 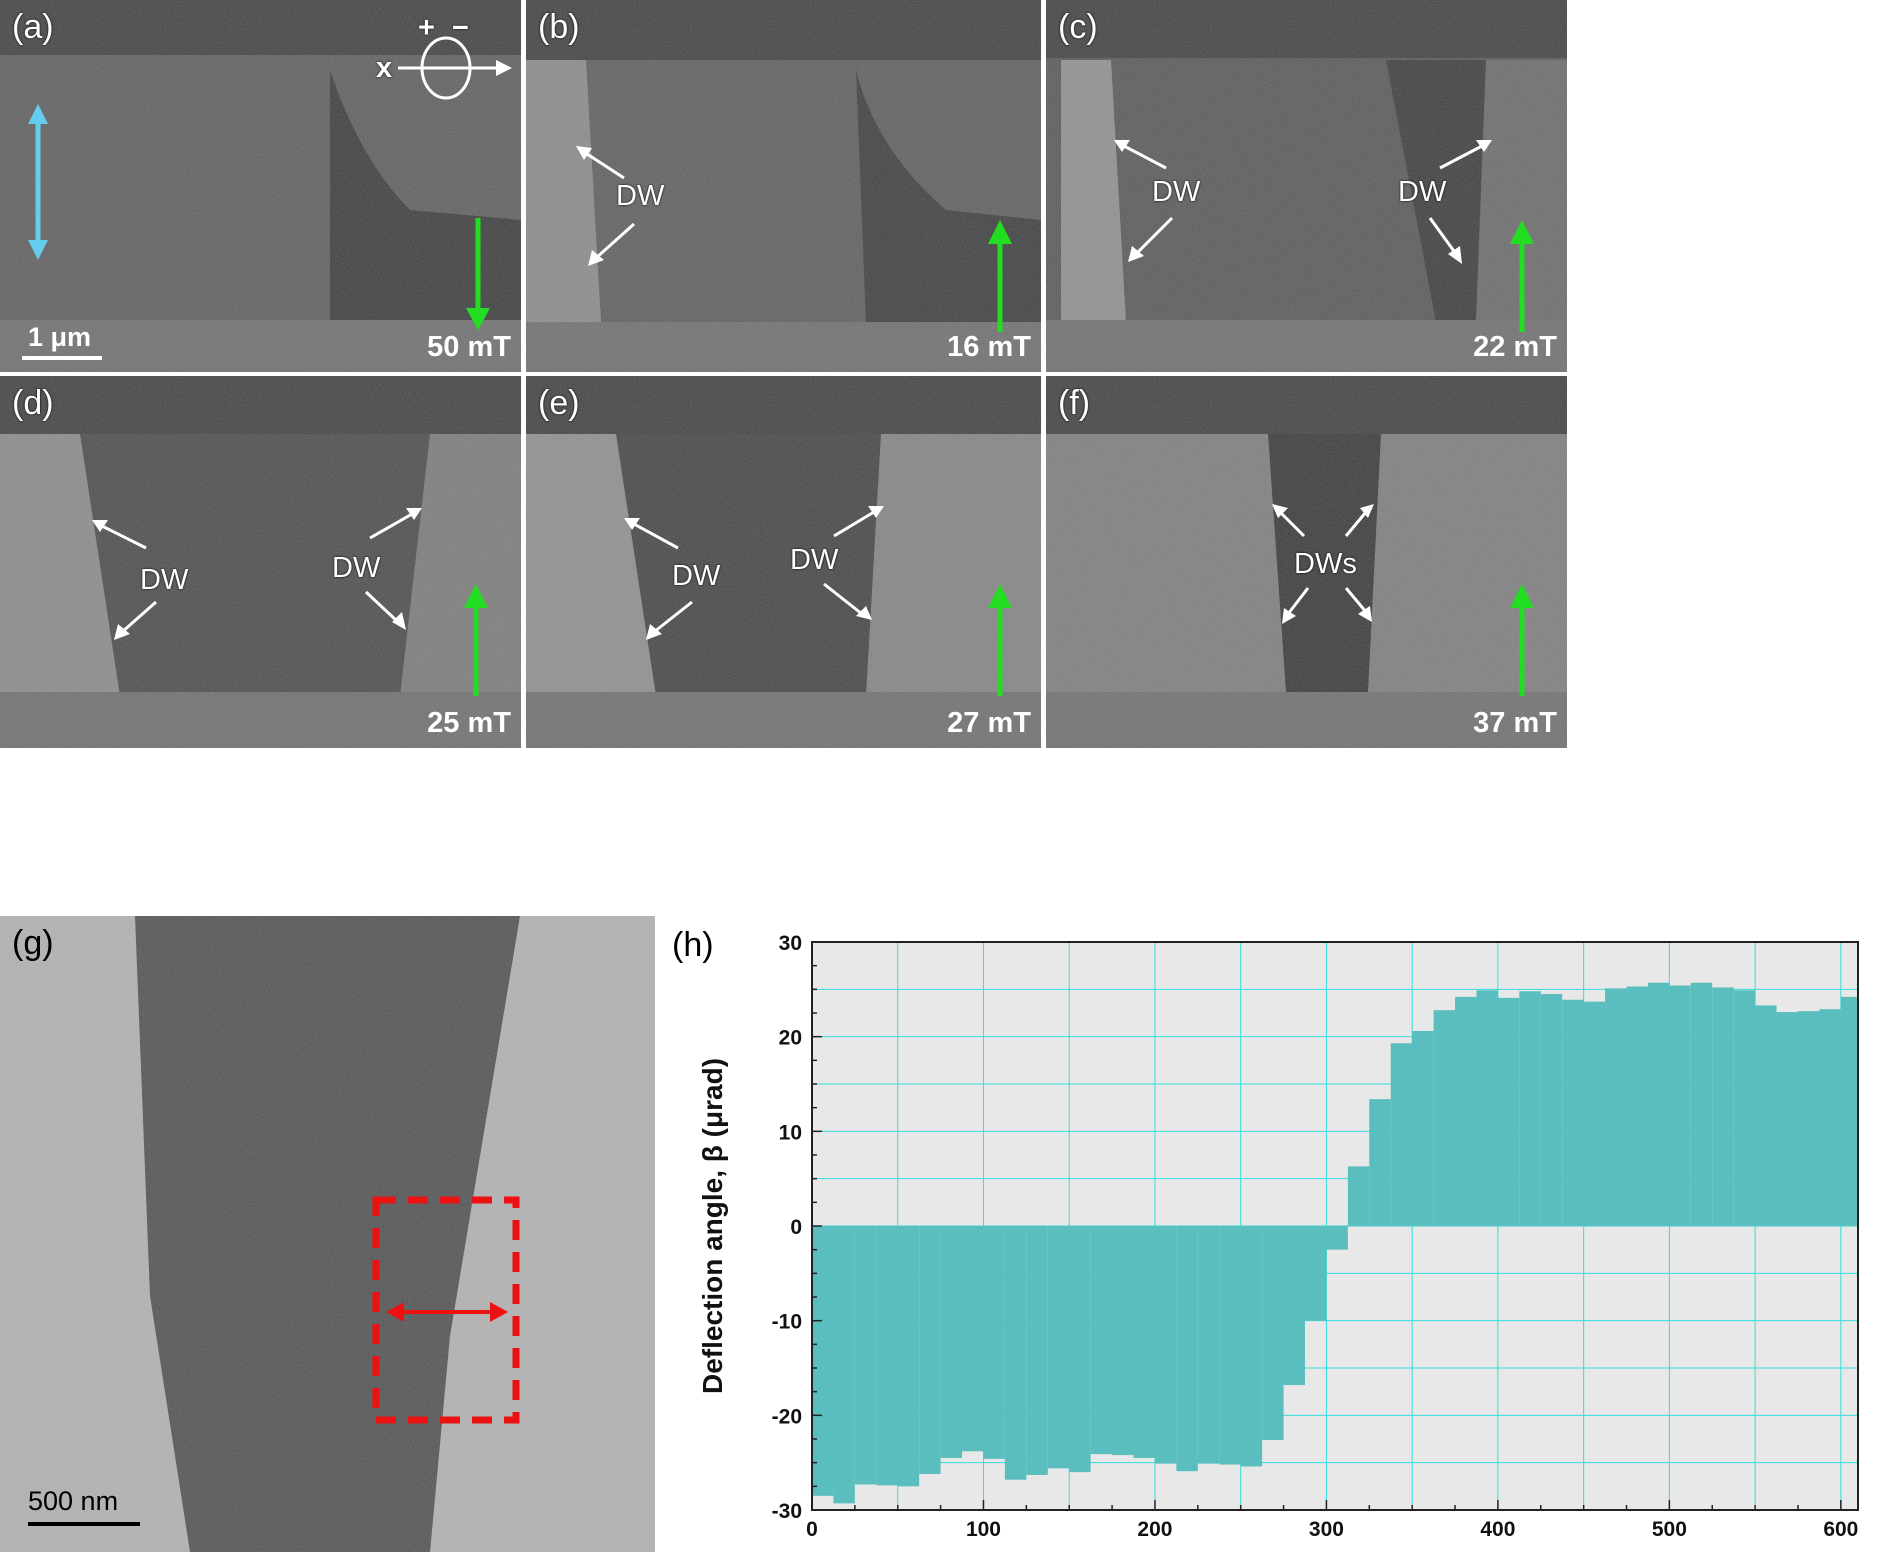 I want to click on x-tick-label: 0, so click(x=812, y=1529).